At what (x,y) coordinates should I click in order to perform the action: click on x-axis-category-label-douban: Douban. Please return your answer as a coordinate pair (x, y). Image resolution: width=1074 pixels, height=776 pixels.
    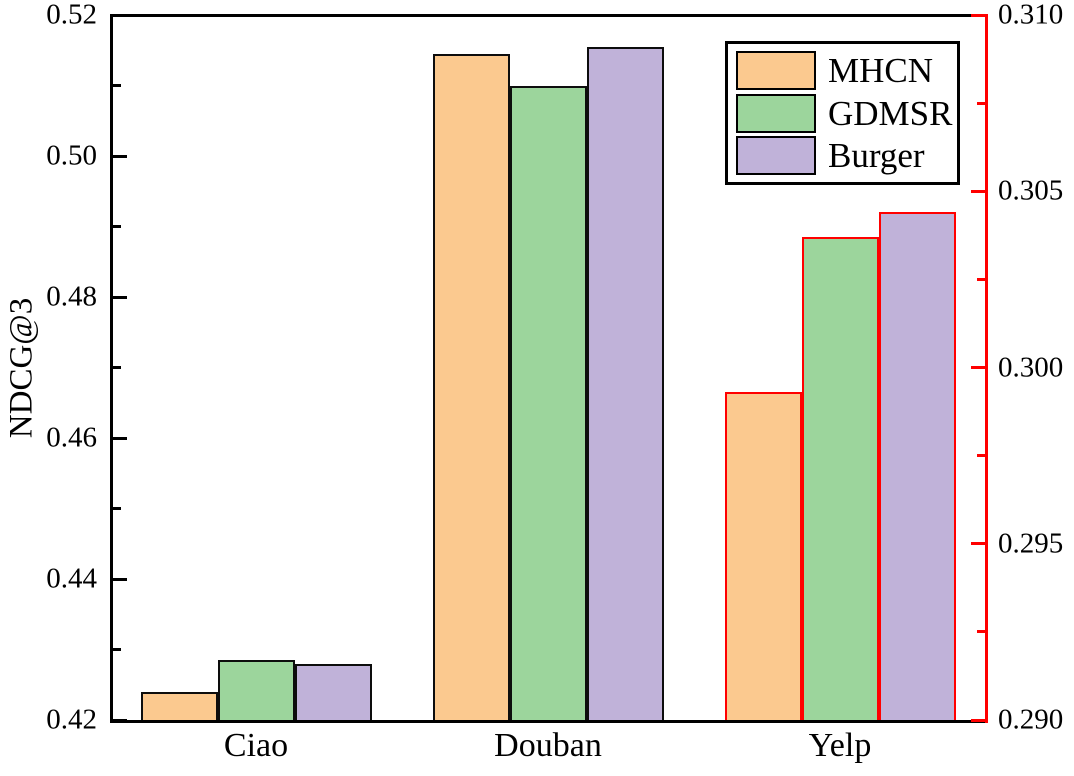
    Looking at the image, I should click on (548, 745).